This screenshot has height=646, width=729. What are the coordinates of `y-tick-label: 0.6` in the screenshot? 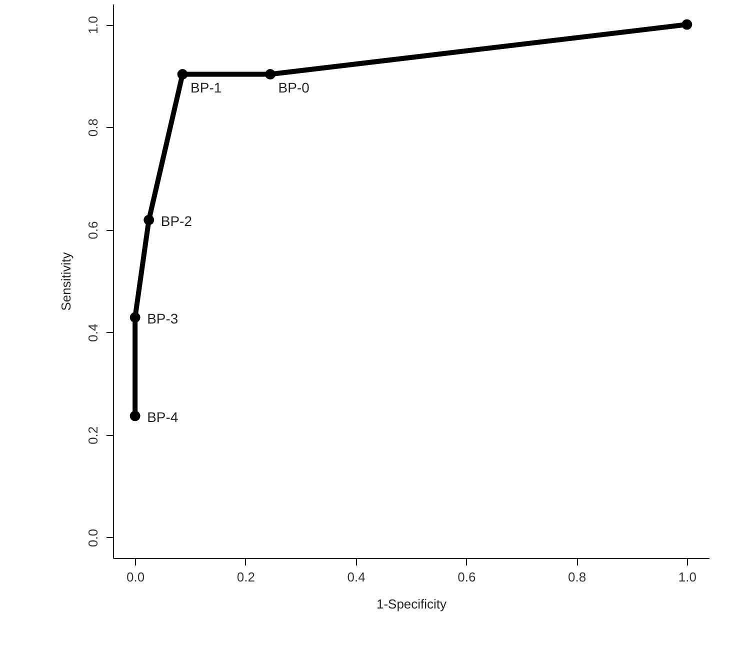 It's located at (93, 230).